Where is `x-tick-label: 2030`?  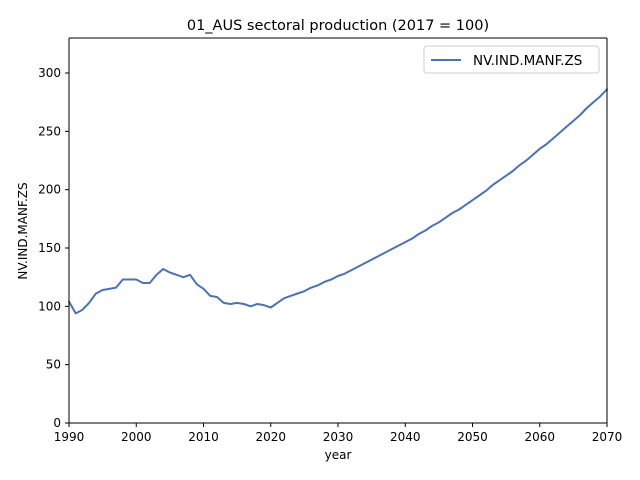
x-tick-label: 2030 is located at coordinates (338, 437).